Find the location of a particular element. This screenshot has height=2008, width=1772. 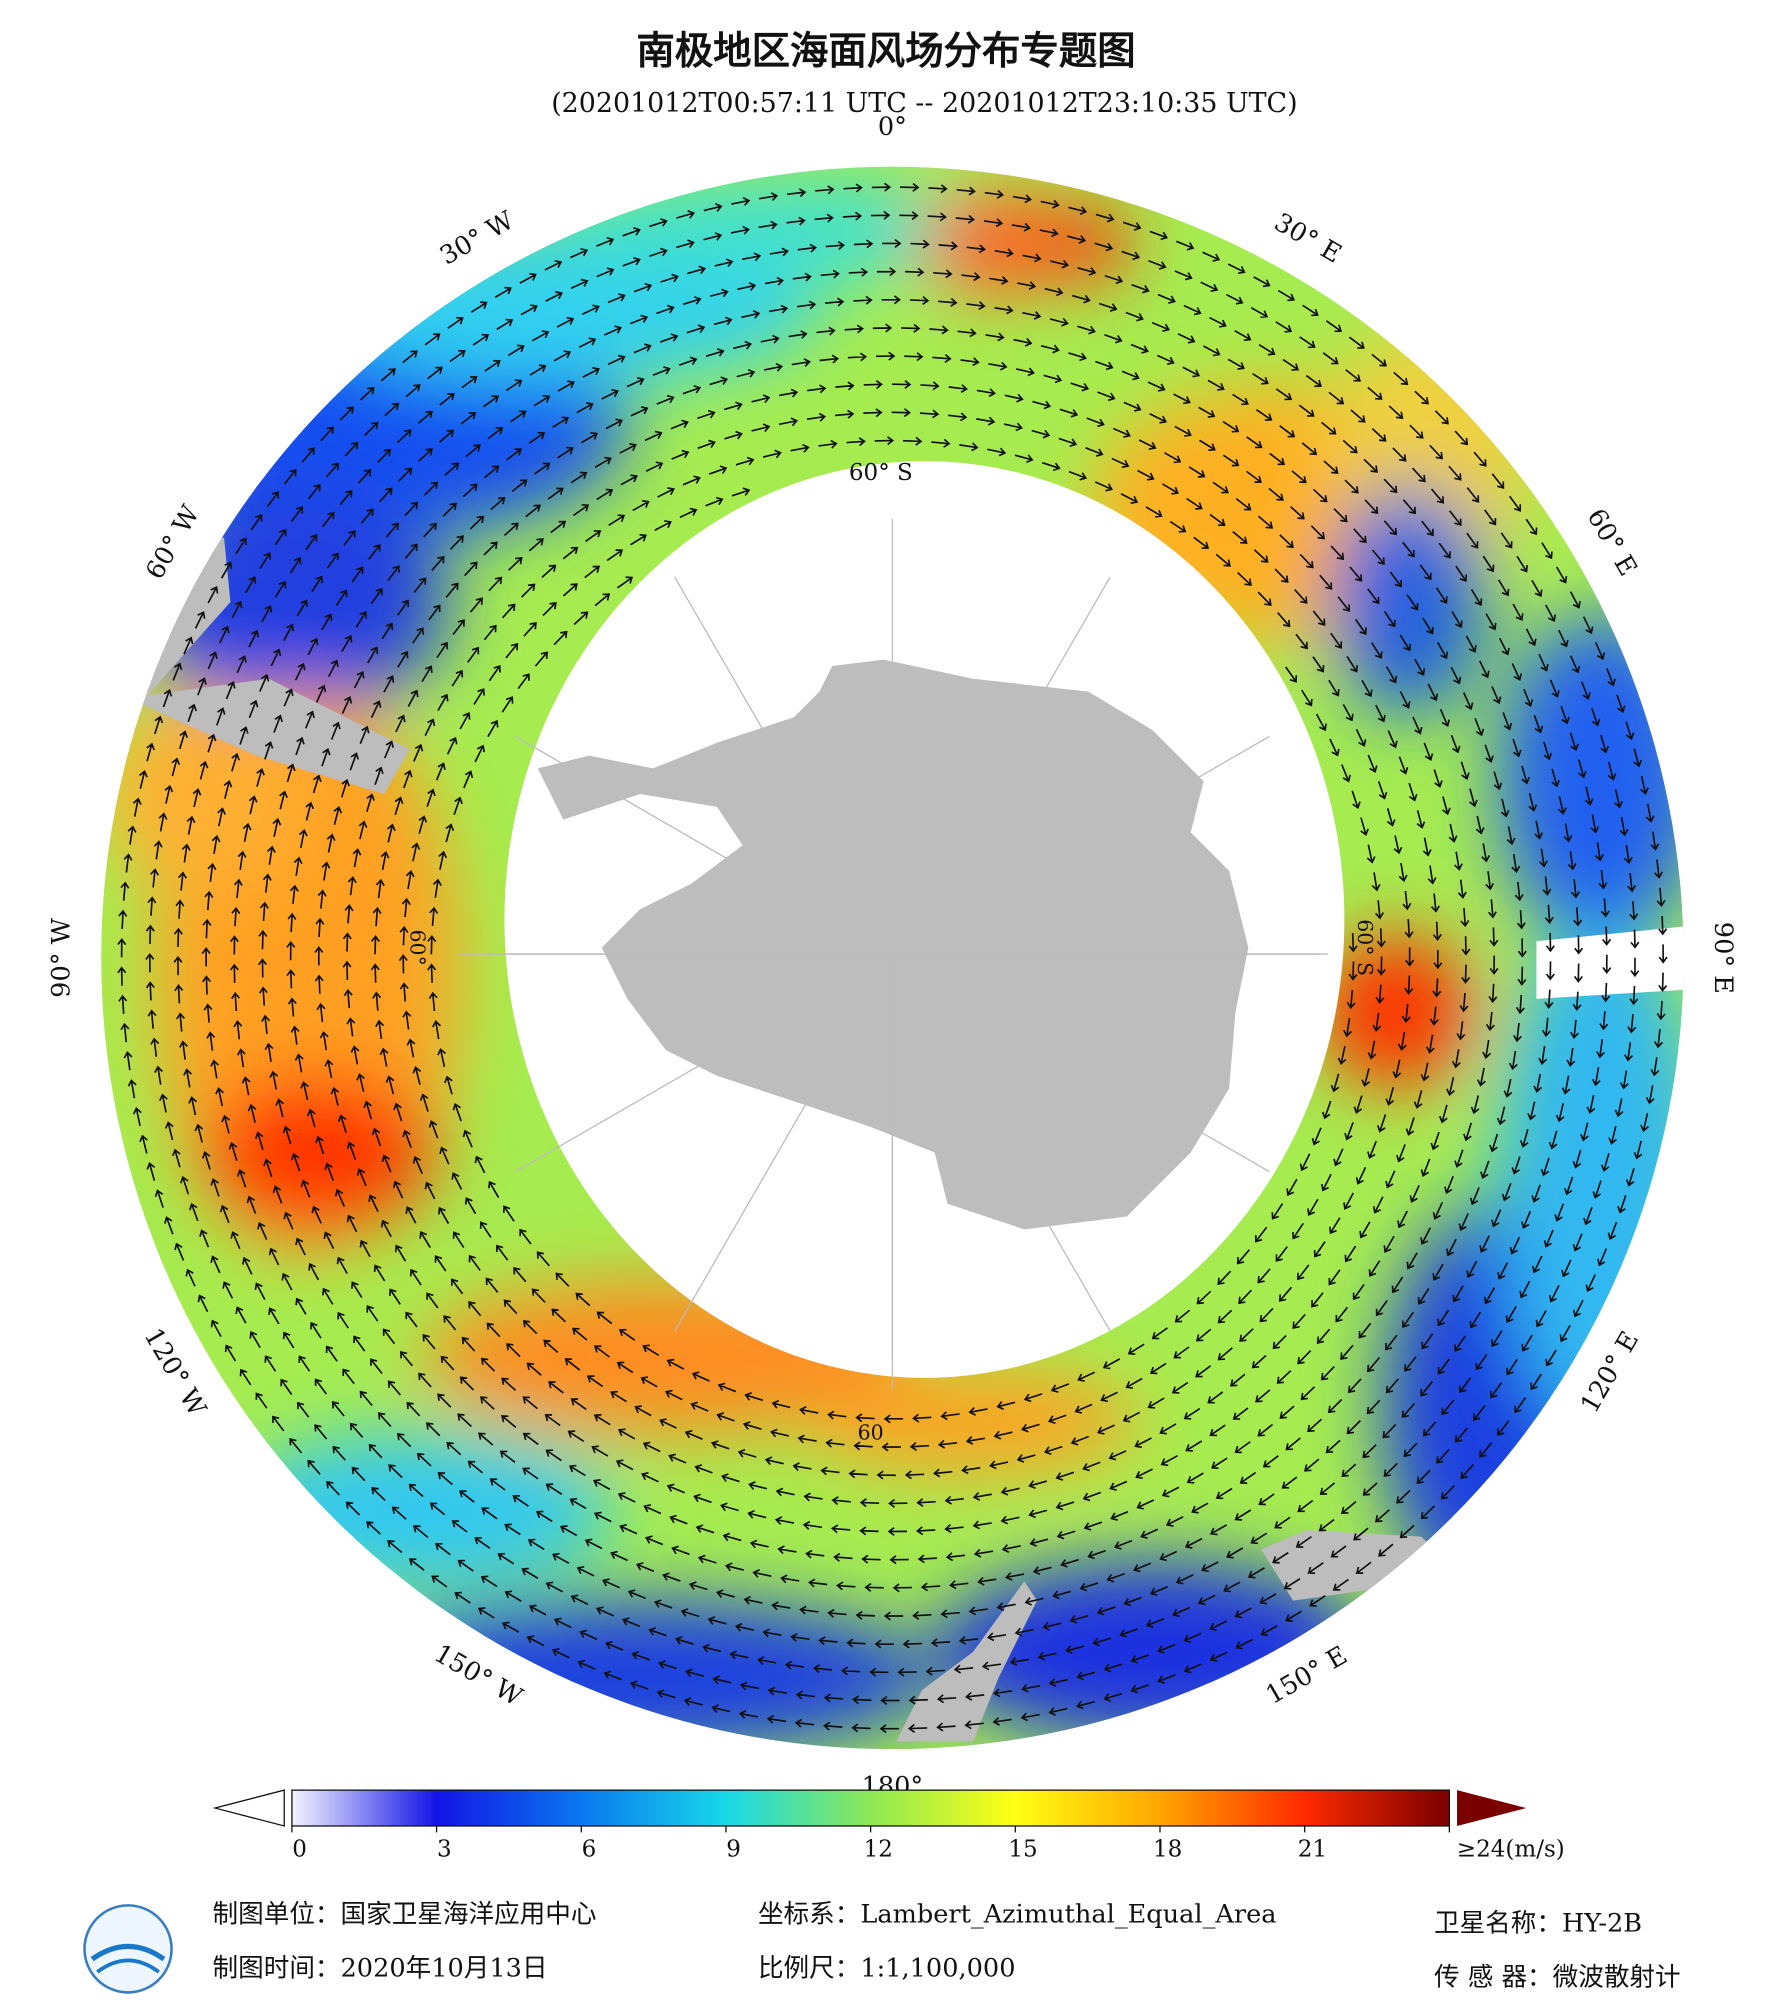

footer-text: 制图时间：2020年10月13日 is located at coordinates (380, 1968).